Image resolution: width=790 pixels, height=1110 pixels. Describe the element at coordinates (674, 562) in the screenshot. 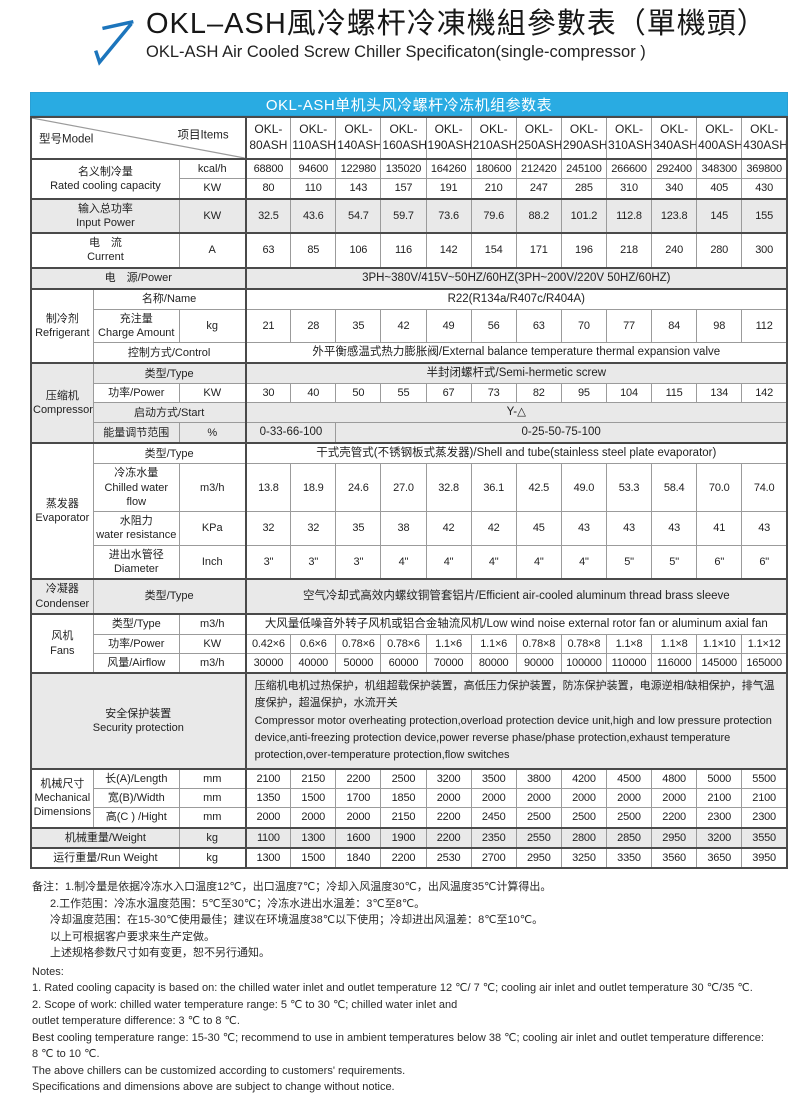

I see `value-cell: 5"` at that location.